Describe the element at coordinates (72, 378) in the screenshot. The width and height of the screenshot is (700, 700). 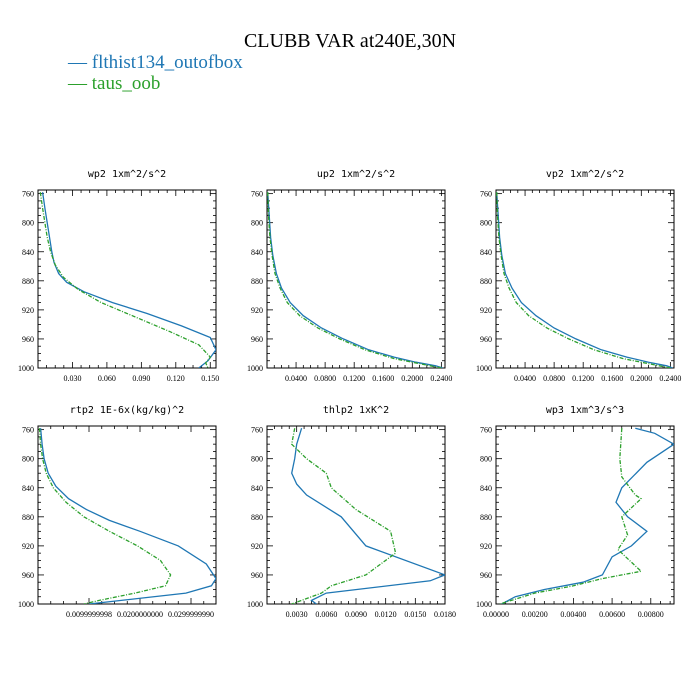
I see `panel-1-xtick-label-0: 0.030` at that location.